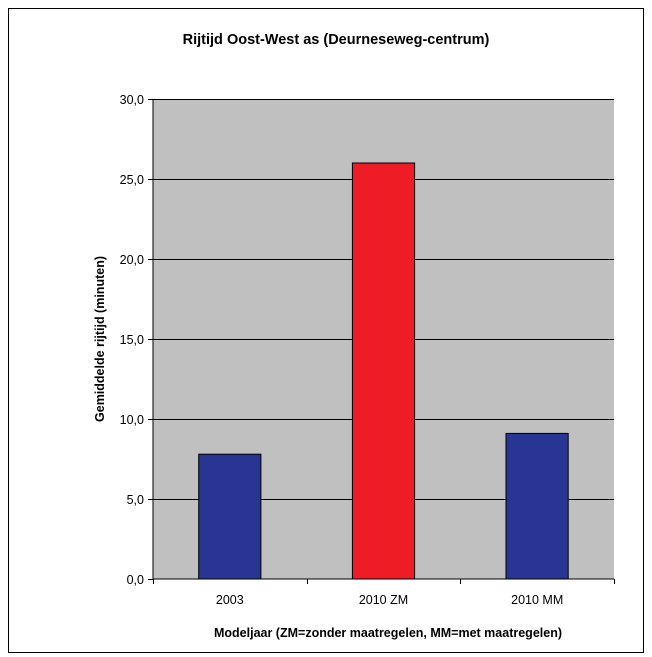 Image resolution: width=652 pixels, height=657 pixels. Describe the element at coordinates (135, 580) in the screenshot. I see `y-tick-label: 0,0` at that location.